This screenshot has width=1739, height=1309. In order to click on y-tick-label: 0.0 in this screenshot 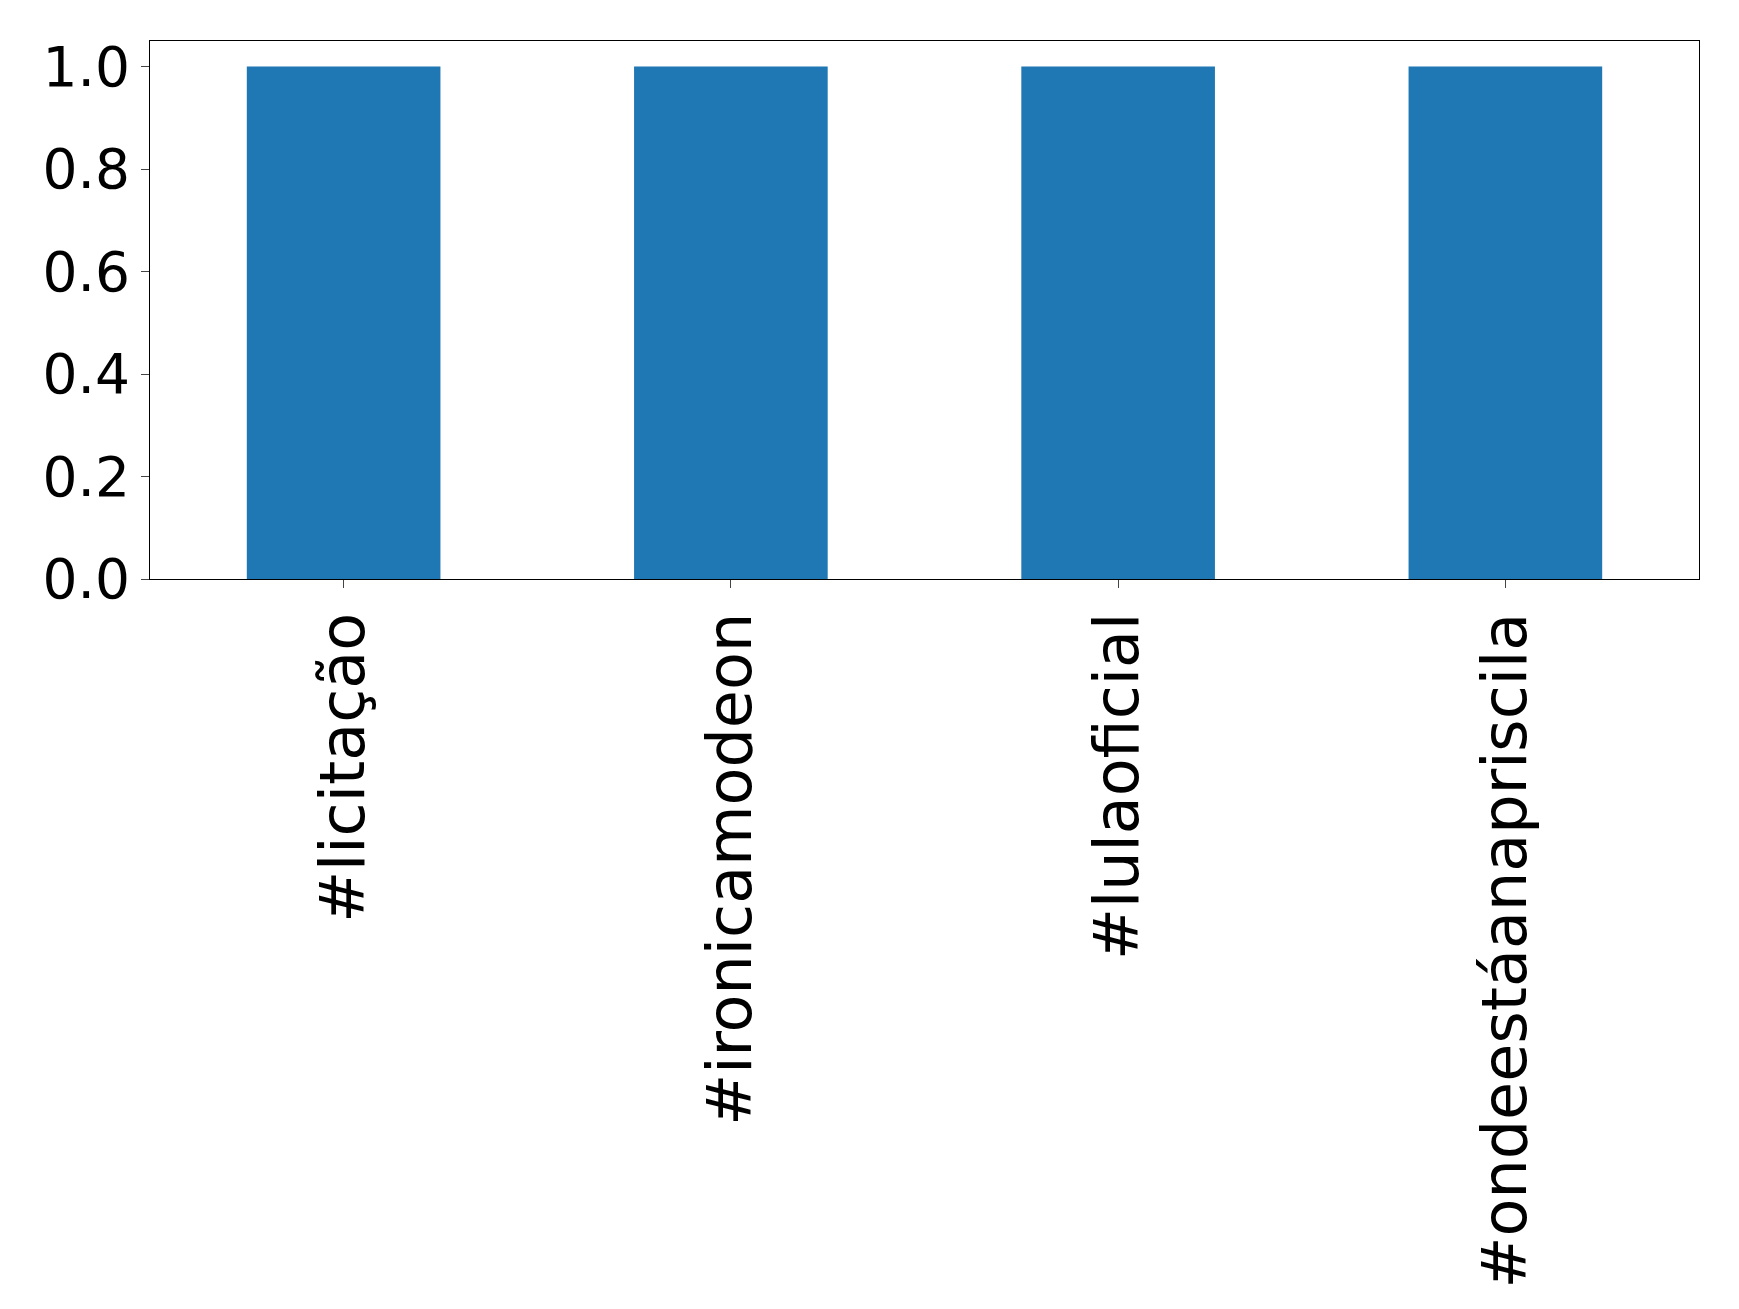, I will do `click(86, 579)`.